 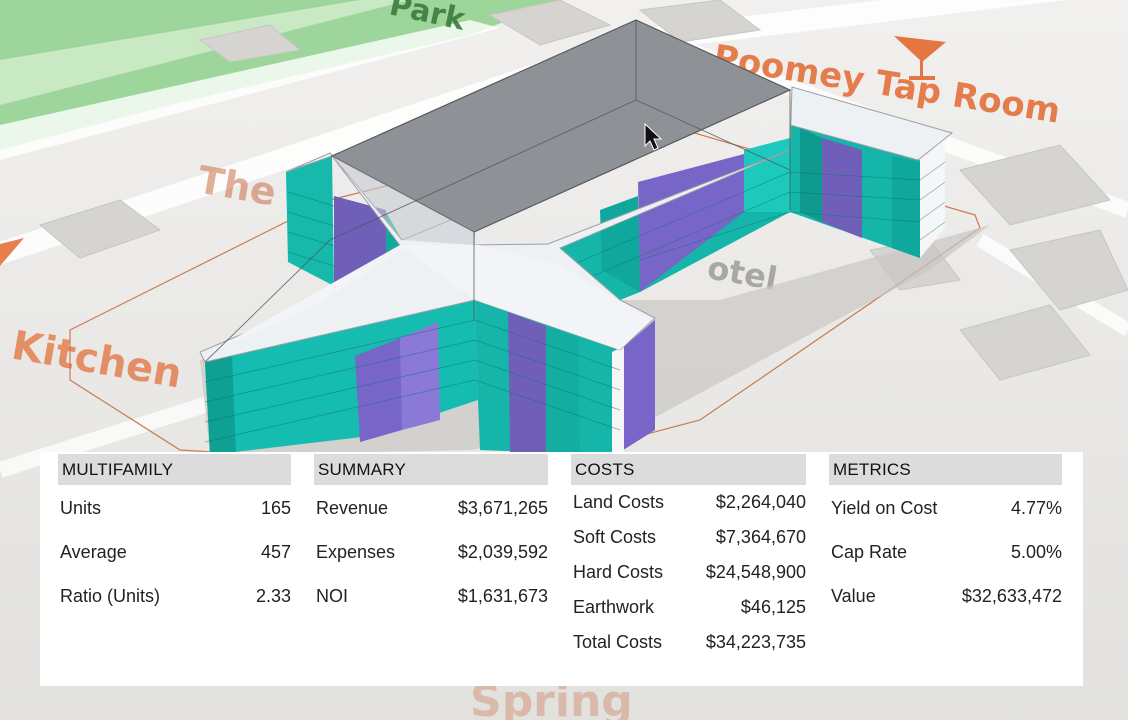 What do you see at coordinates (945, 552) in the screenshot?
I see `cap-rate-row: Cap Rate 5.00%` at bounding box center [945, 552].